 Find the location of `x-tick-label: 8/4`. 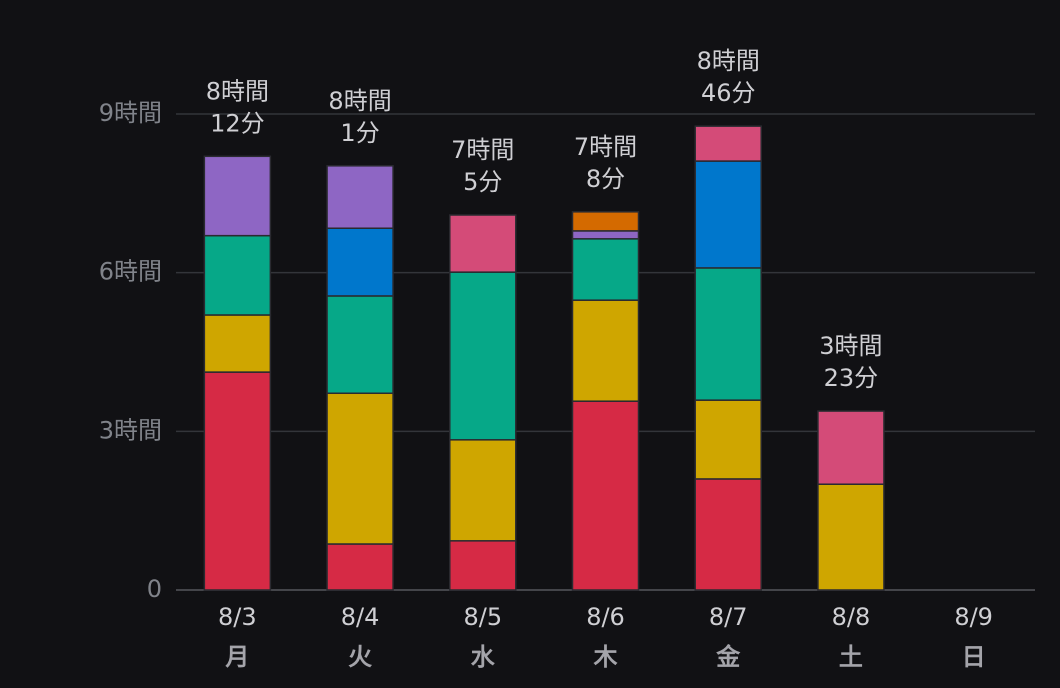

x-tick-label: 8/4 is located at coordinates (360, 617).